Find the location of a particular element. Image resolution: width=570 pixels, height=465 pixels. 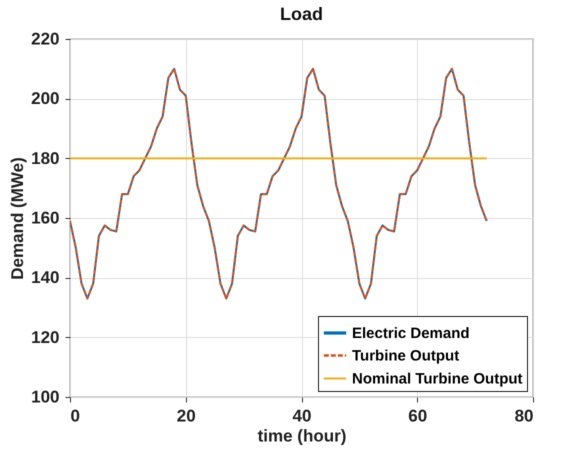

x-tick-label: 40 is located at coordinates (302, 416).